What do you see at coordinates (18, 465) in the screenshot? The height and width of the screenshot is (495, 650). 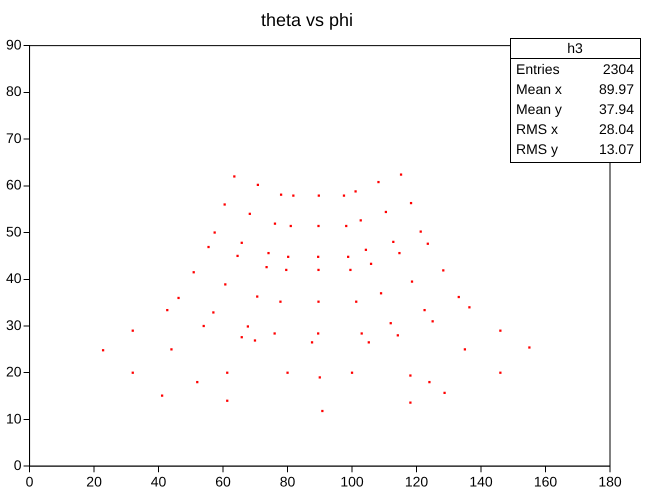 I see `y-tick-label: 0` at bounding box center [18, 465].